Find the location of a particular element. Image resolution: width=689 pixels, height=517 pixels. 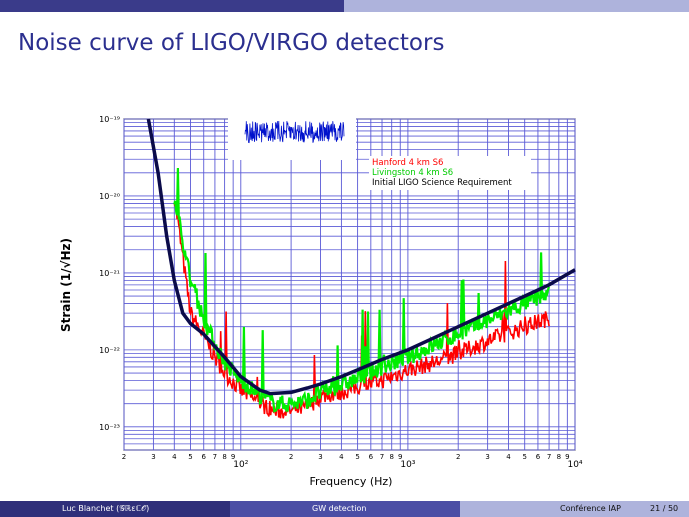

y-tick-label: 10⁻²¹ is located at coordinates (109, 273).